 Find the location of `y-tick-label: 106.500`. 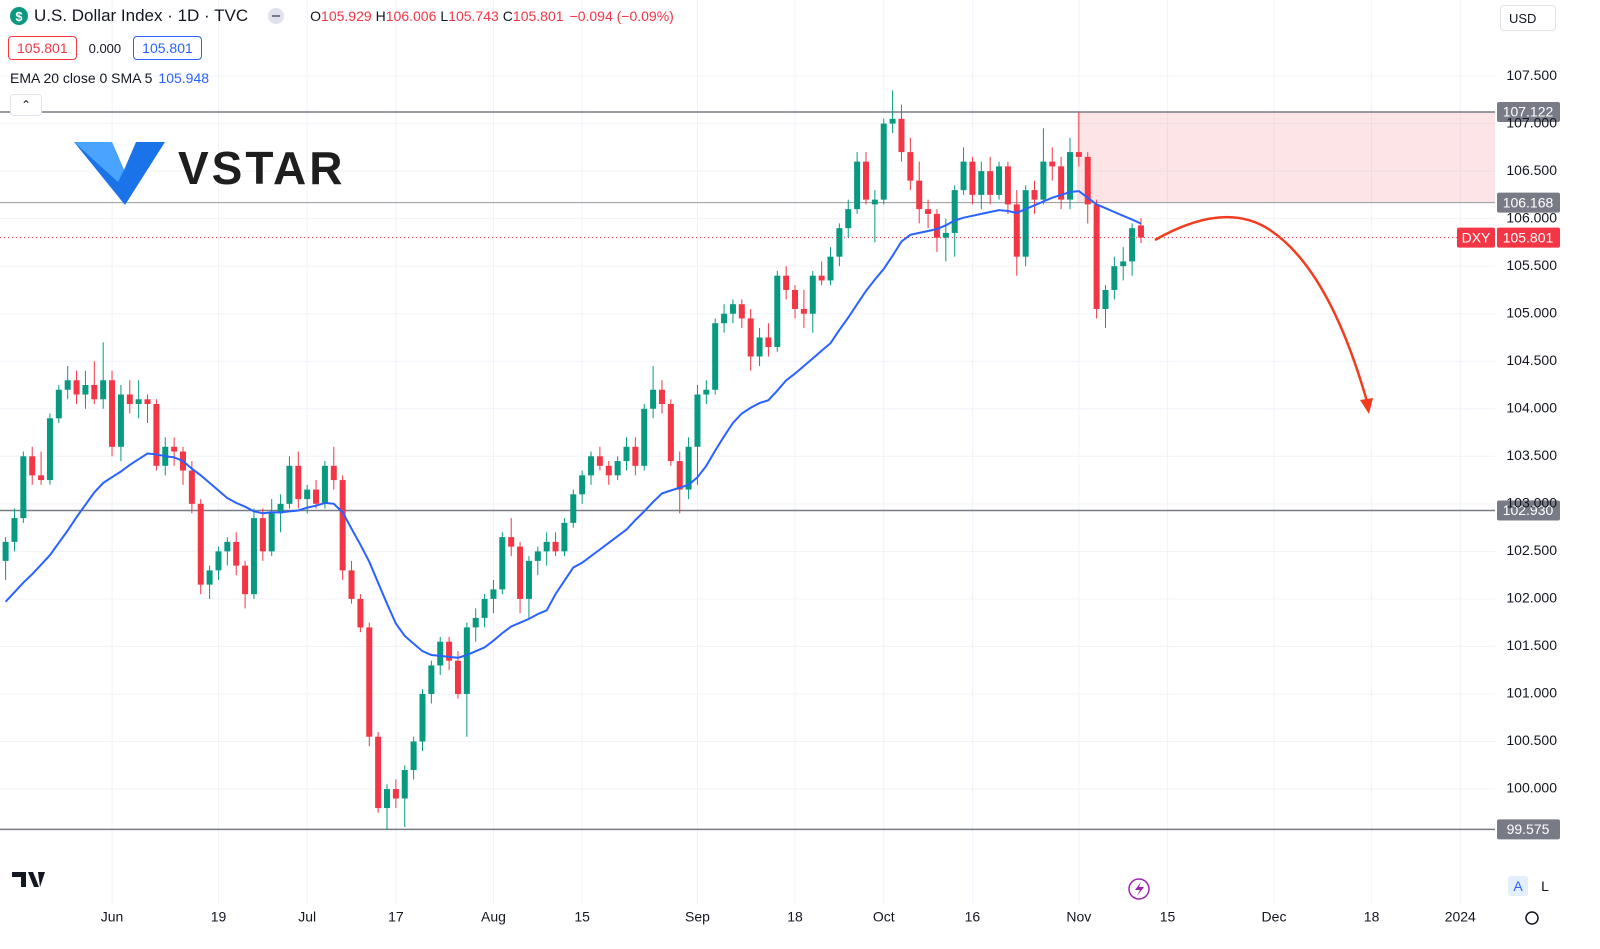

y-tick-label: 106.500 is located at coordinates (1531, 170).